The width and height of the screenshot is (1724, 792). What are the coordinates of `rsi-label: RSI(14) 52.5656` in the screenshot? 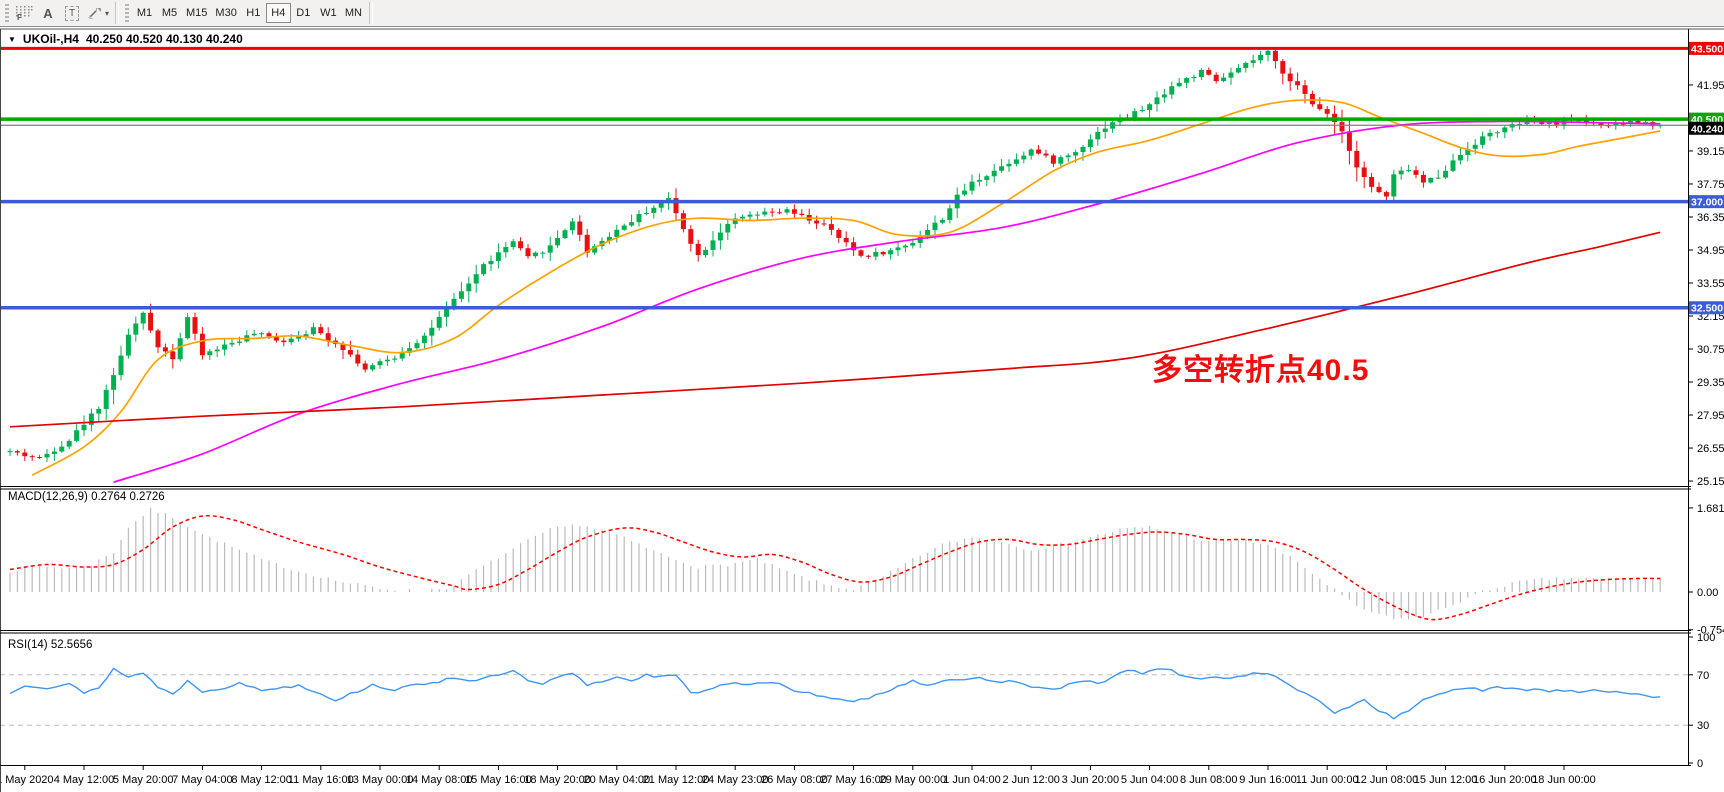 It's located at (50, 645).